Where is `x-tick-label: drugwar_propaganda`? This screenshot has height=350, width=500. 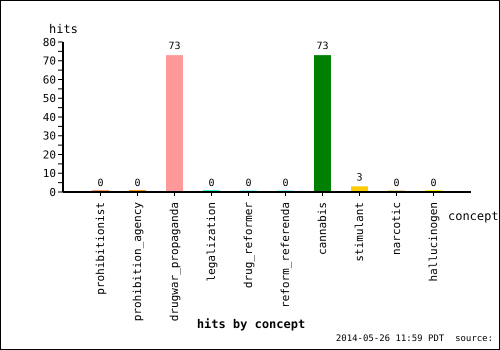
x-tick-label: drugwar_propaganda is located at coordinates (174, 262).